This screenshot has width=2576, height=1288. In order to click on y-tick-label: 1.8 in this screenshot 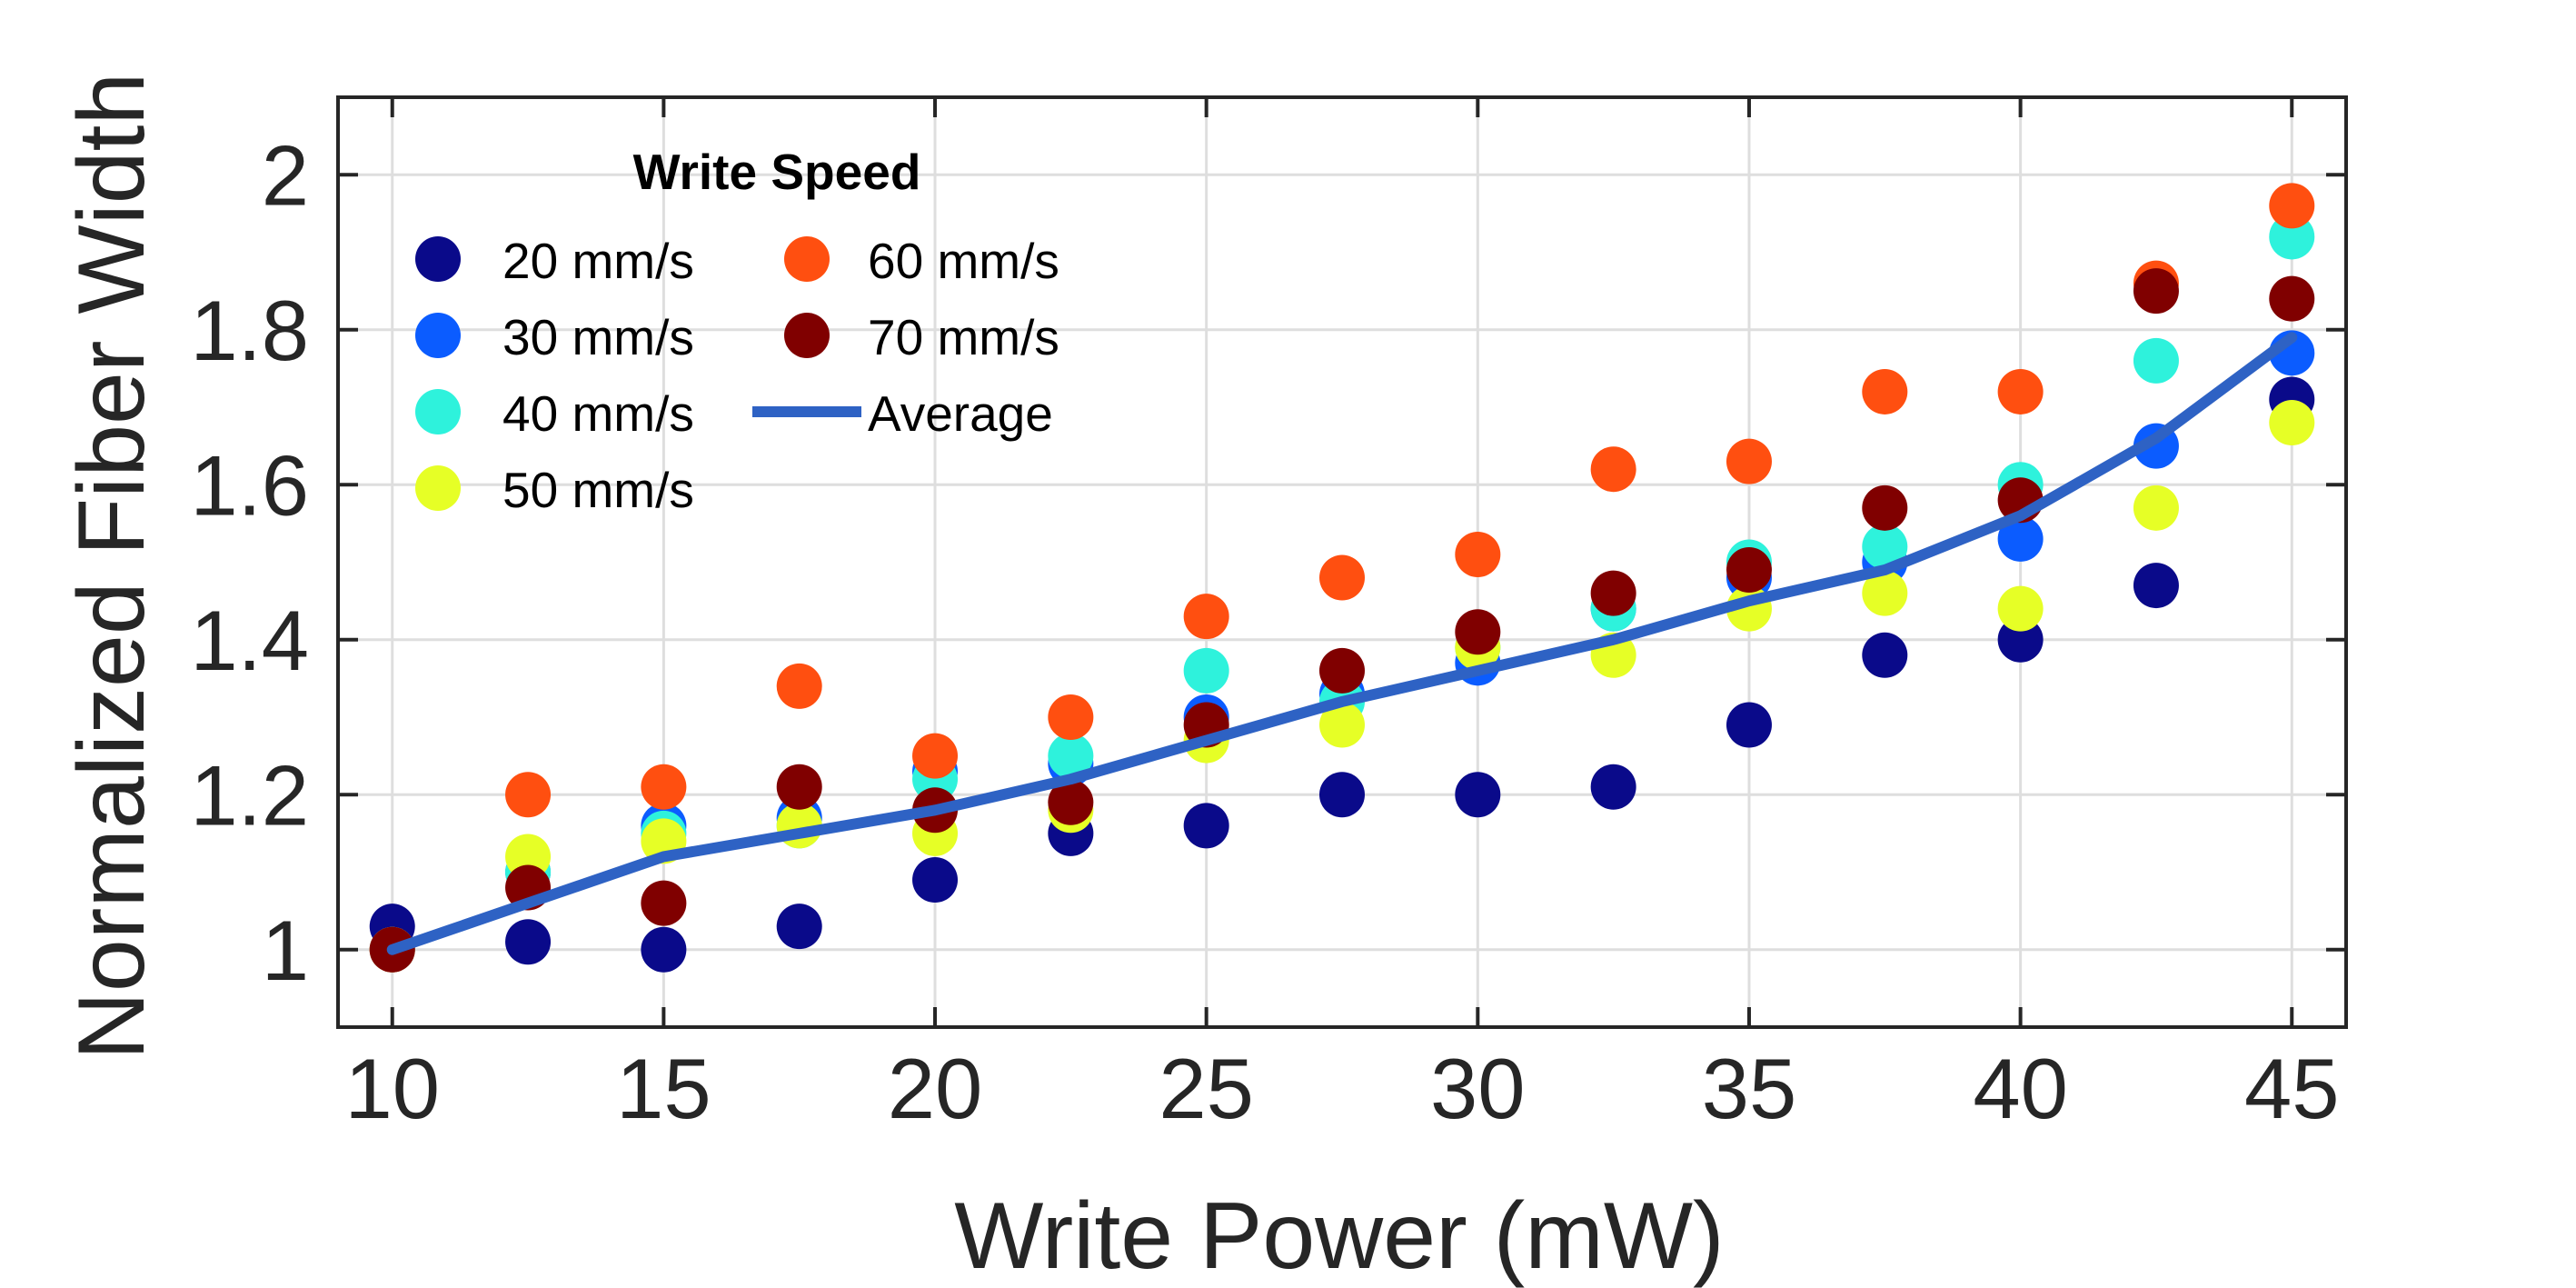, I will do `click(250, 330)`.